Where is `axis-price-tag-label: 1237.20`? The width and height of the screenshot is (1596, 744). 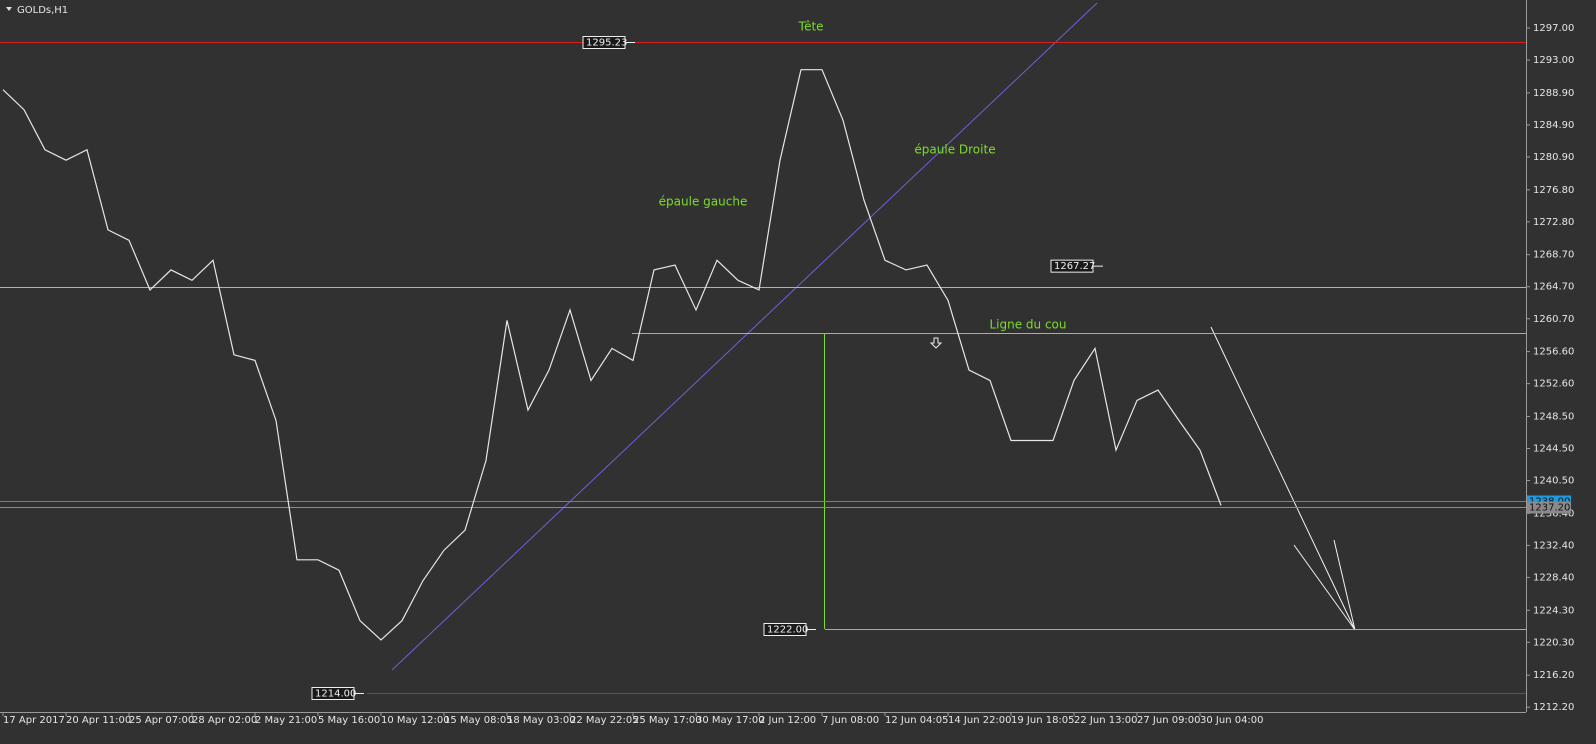
axis-price-tag-label: 1237.20 is located at coordinates (1549, 508).